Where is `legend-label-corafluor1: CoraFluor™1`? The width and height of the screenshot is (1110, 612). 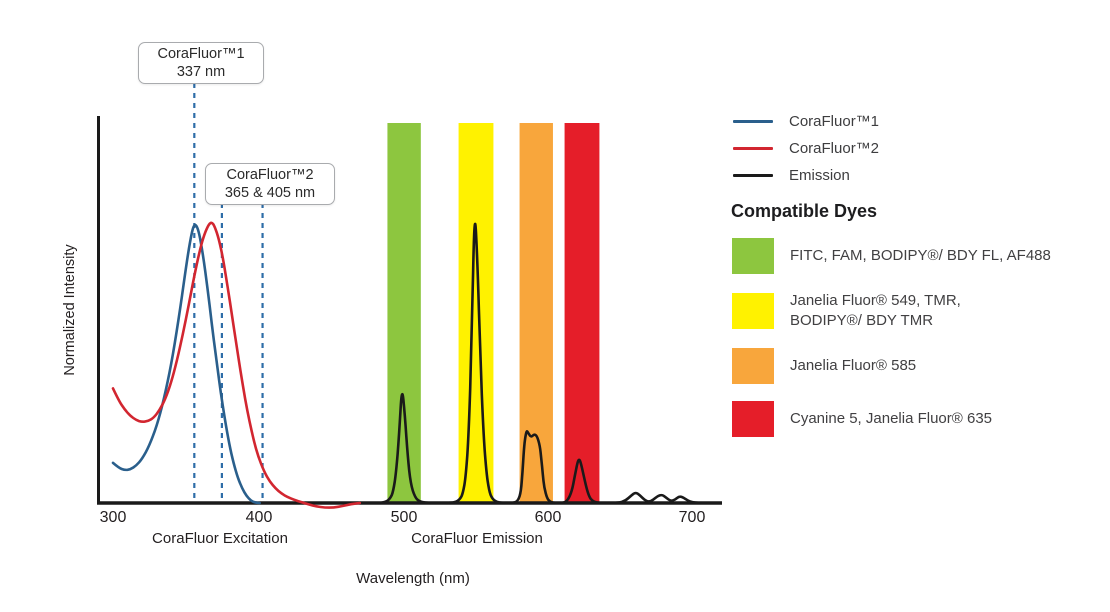
legend-label-corafluor1: CoraFluor™1 is located at coordinates (834, 121).